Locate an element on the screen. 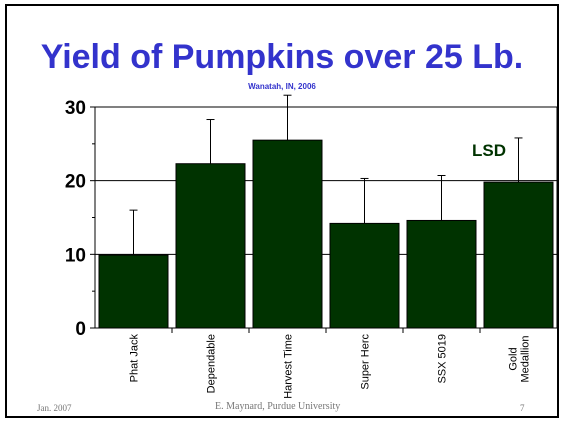  lsd-annotation: LSD is located at coordinates (489, 150).